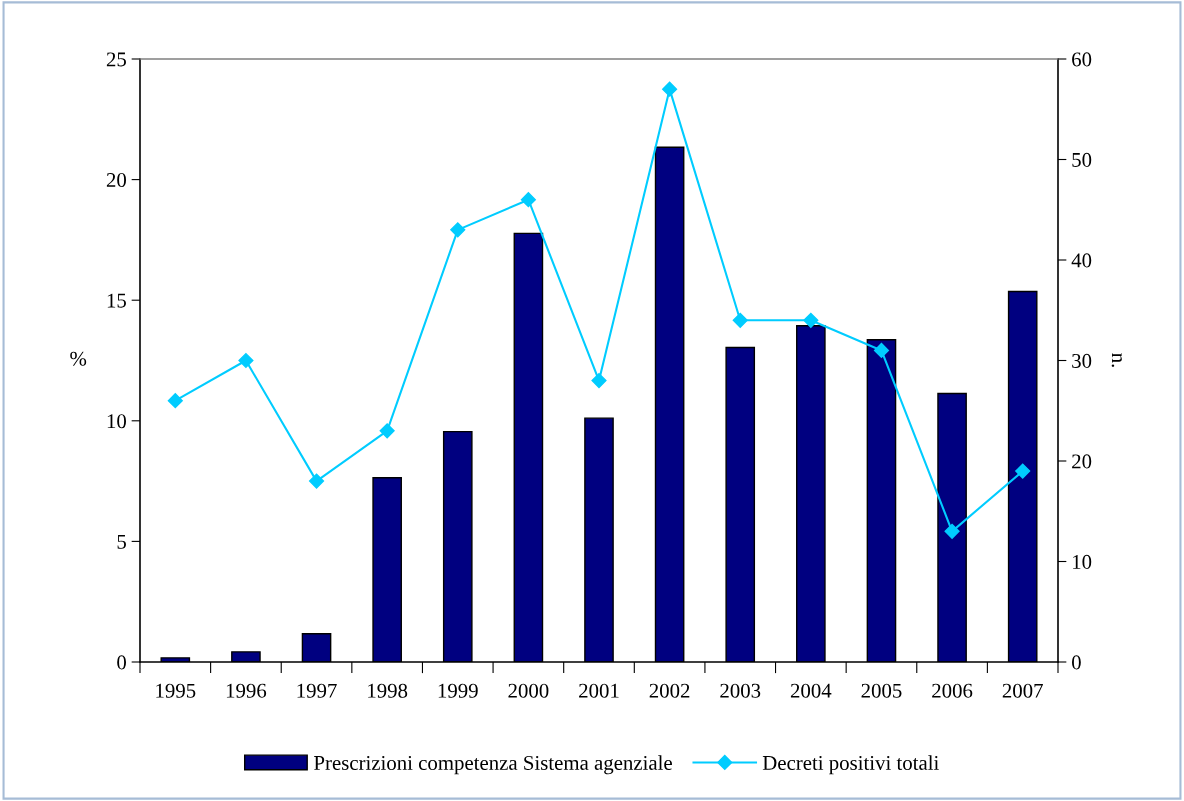 This screenshot has width=1184, height=801. I want to click on y2-axis-title: n., so click(1116, 360).